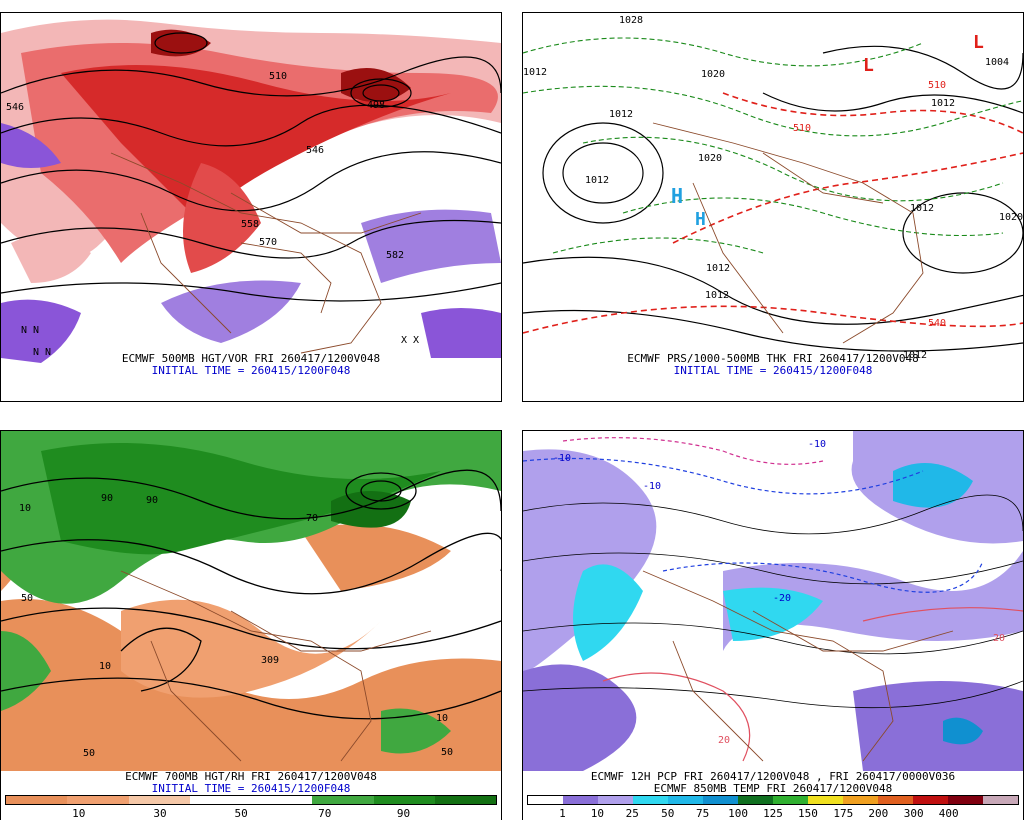 The image size is (1024, 820). What do you see at coordinates (376, 105) in the screenshot?
I see `svg-text: 498` at bounding box center [376, 105].